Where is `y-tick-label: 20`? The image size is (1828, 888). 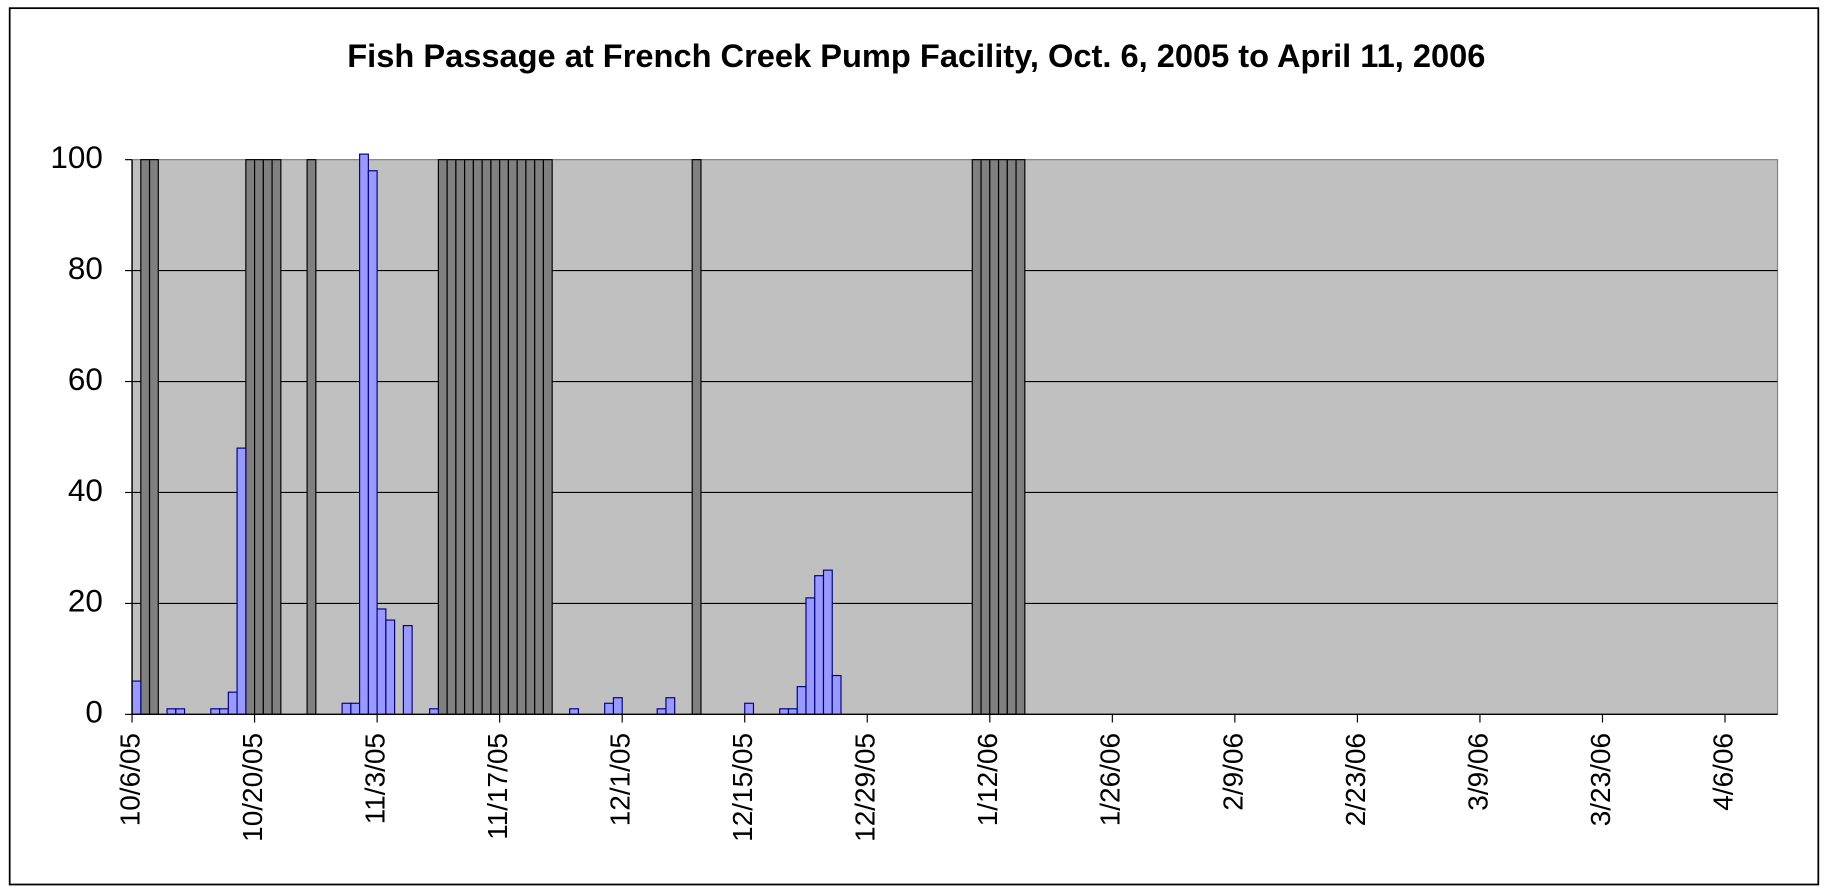
y-tick-label: 20 is located at coordinates (85, 601).